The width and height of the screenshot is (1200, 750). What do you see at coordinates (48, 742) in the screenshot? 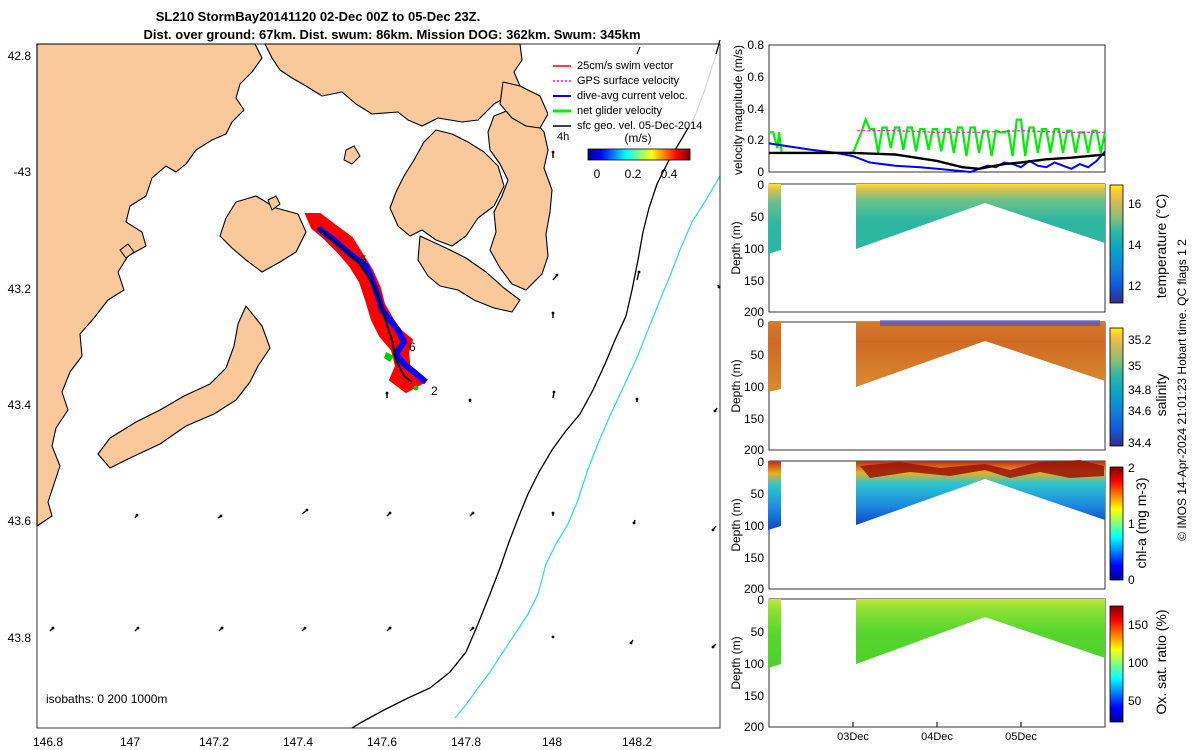
I see `map-xtick: 146.8` at bounding box center [48, 742].